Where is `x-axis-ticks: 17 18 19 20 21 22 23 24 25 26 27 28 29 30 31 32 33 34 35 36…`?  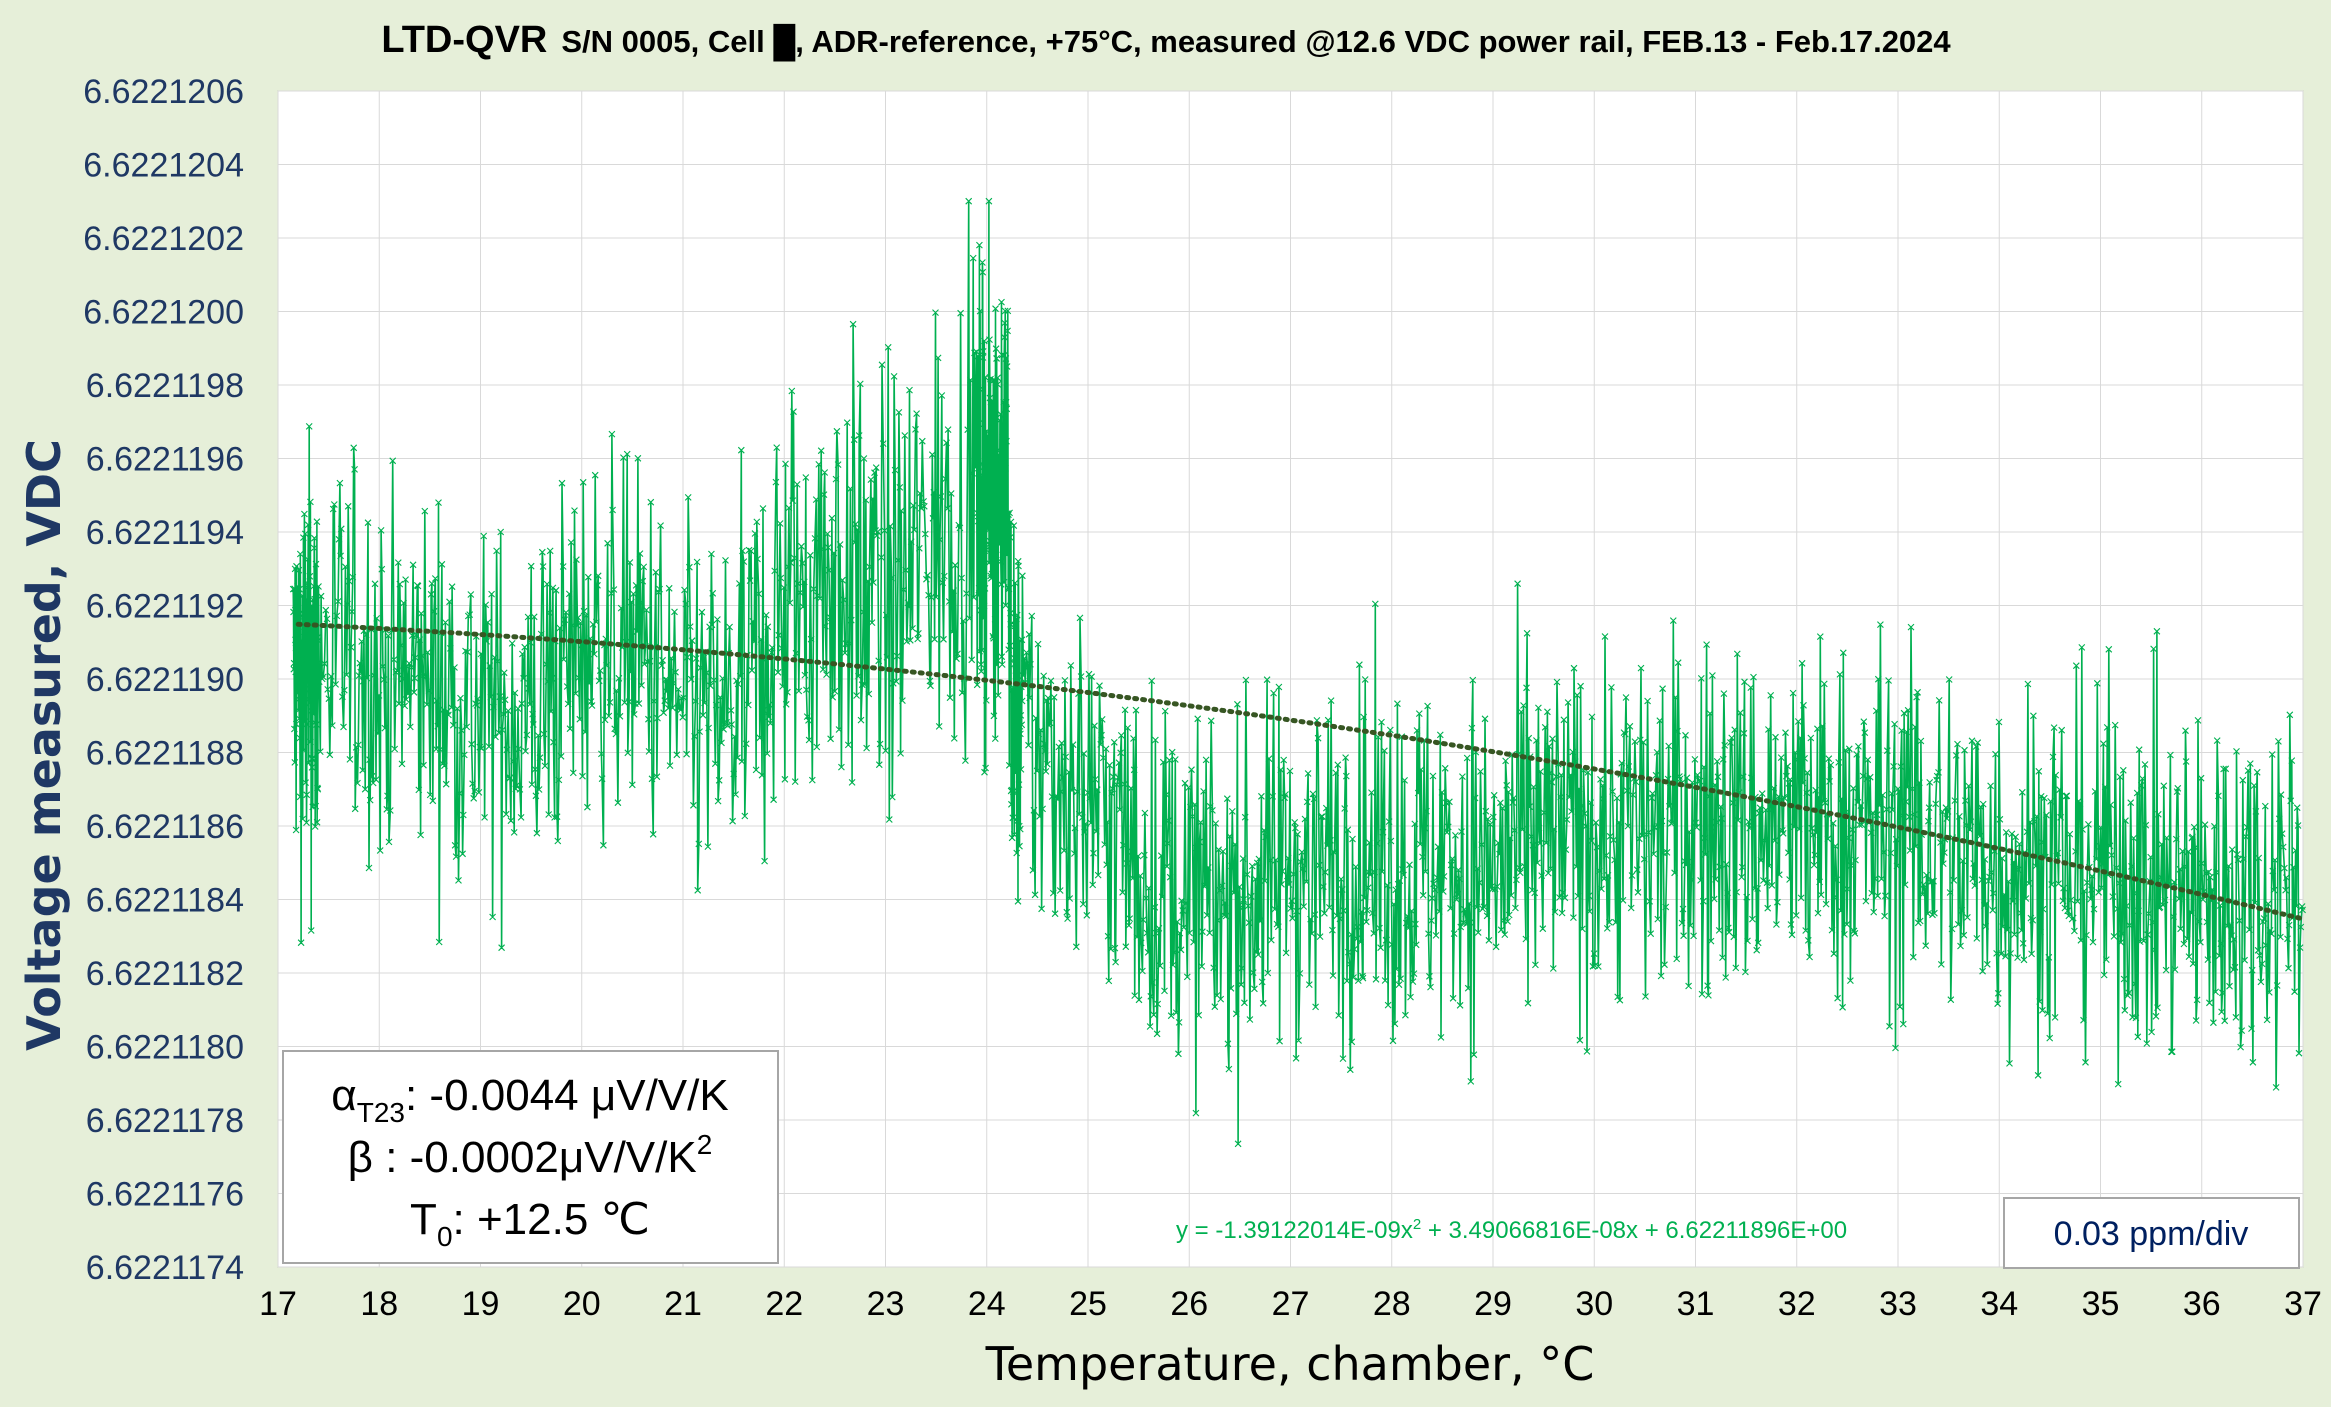 x-axis-ticks: 17 18 19 20 21 22 23 24 25 26 27 28 29 30 31 32 33 34 35 36… is located at coordinates (1290, 1304).